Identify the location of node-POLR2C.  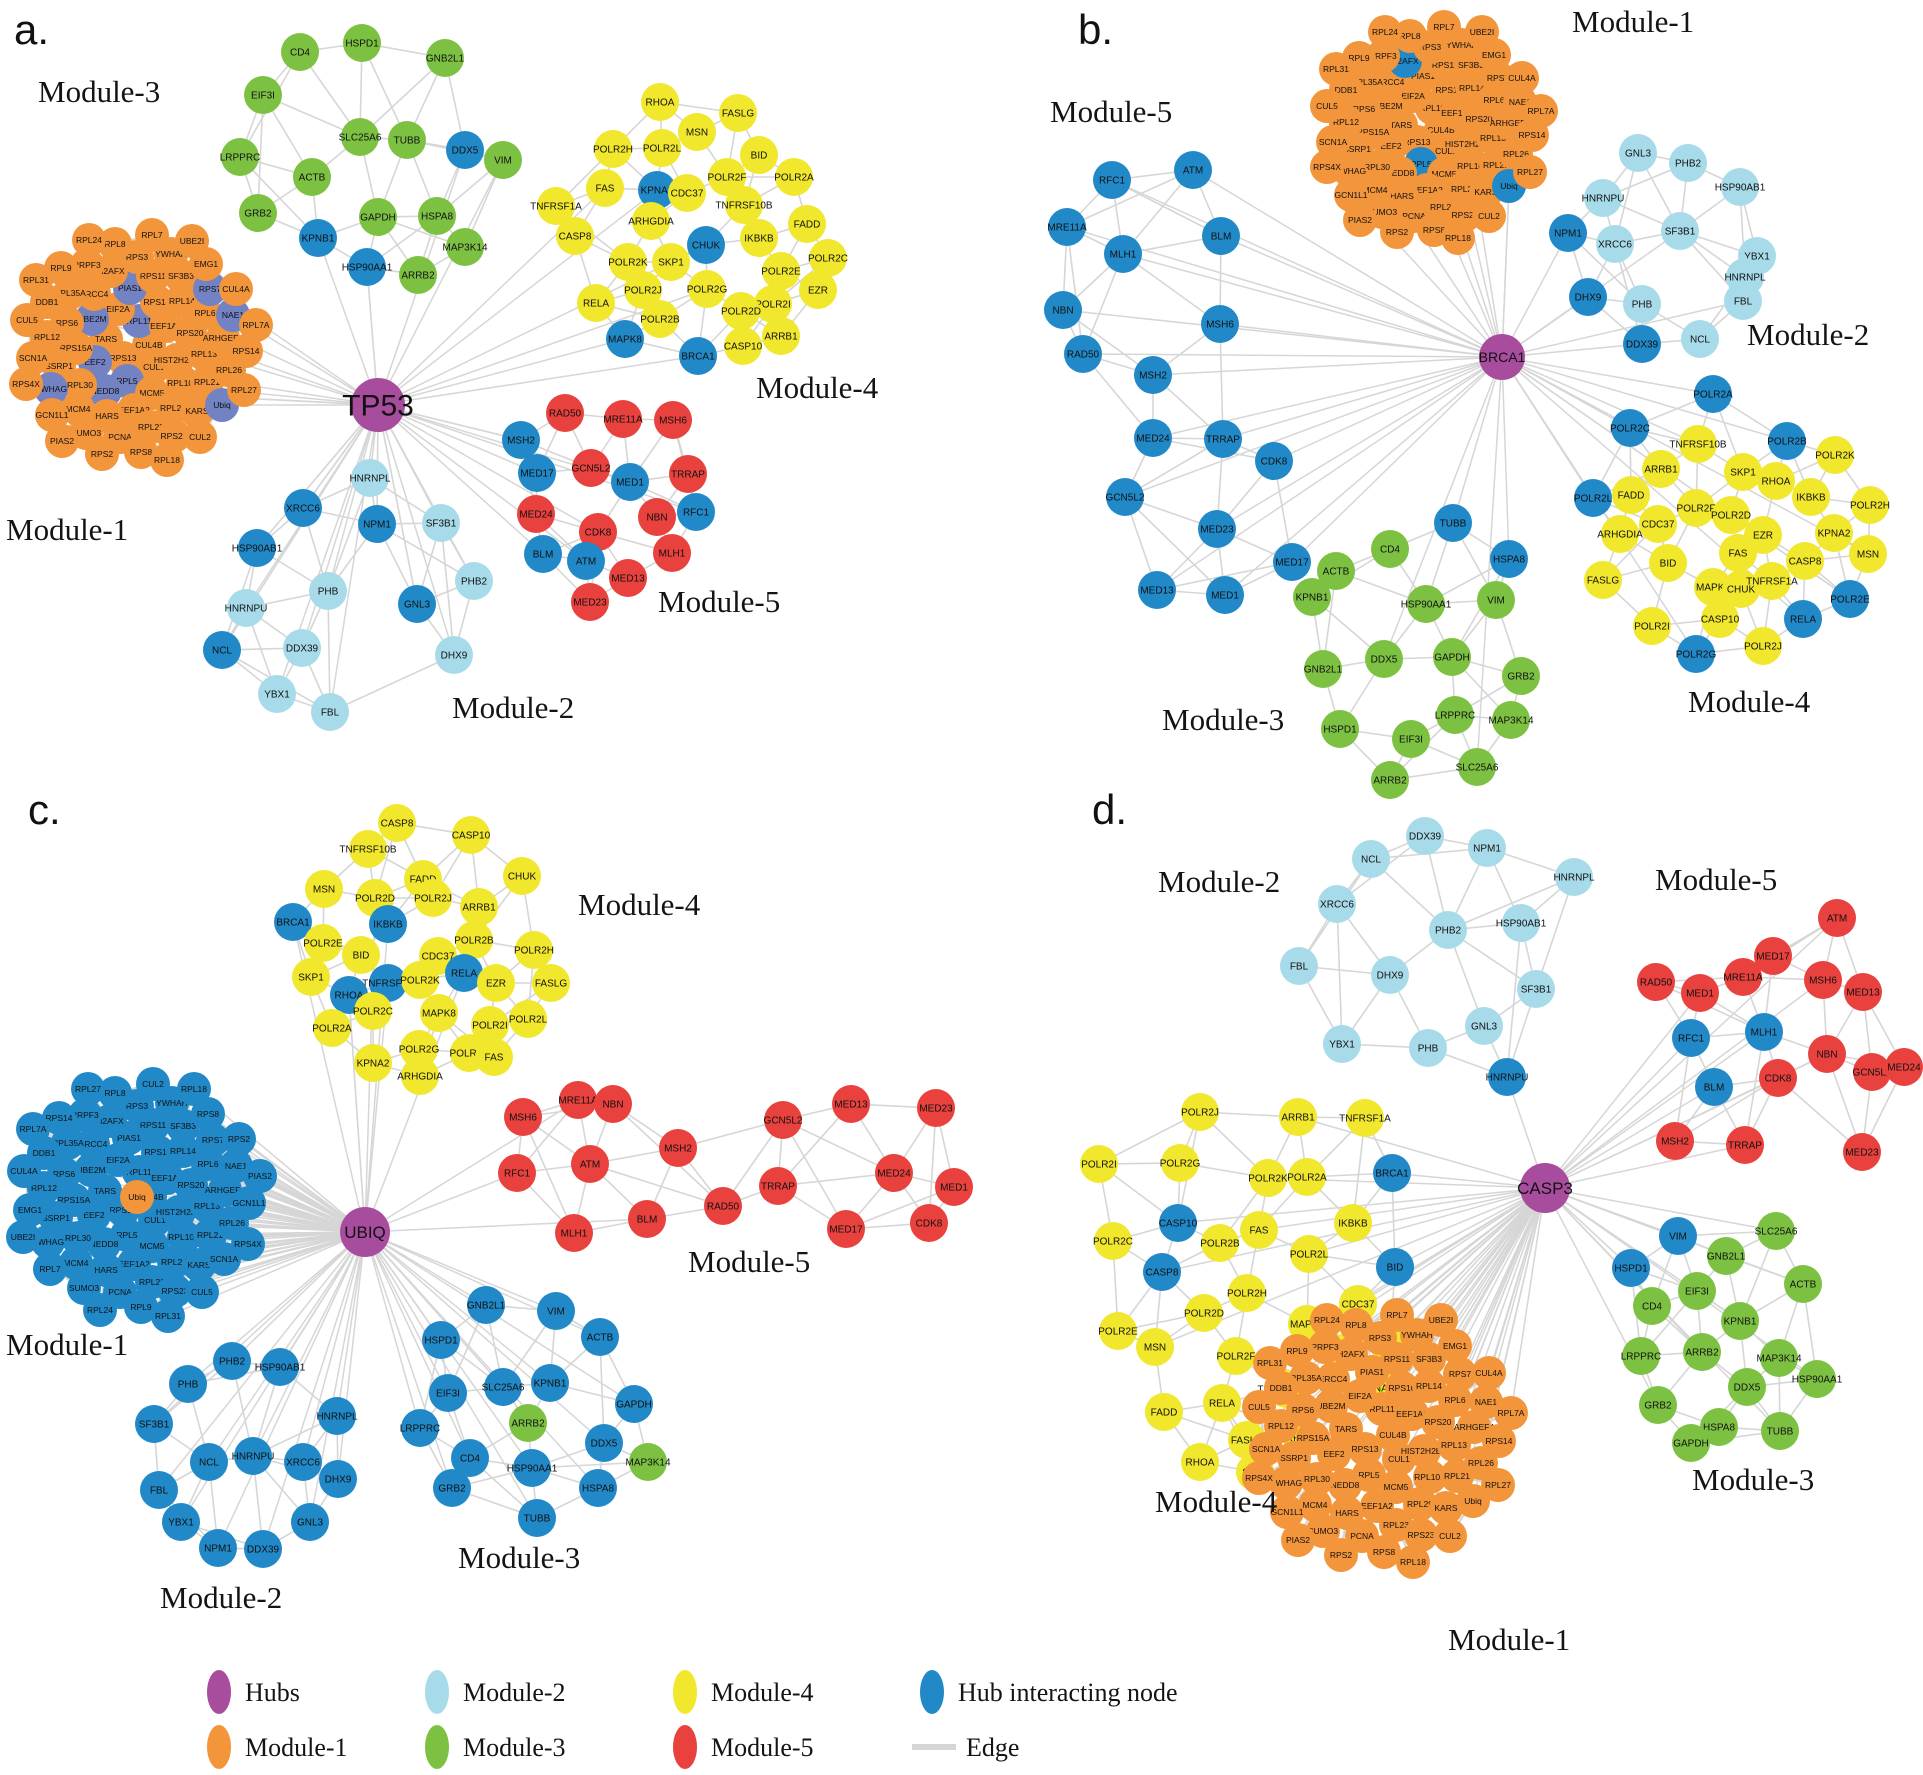
(1630, 428).